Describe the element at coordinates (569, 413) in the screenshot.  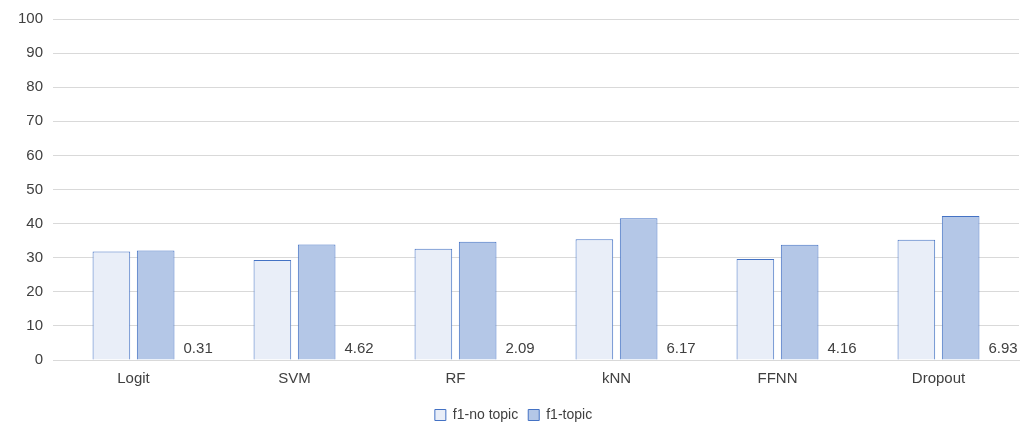
I see `legend-label: f1-topic` at that location.